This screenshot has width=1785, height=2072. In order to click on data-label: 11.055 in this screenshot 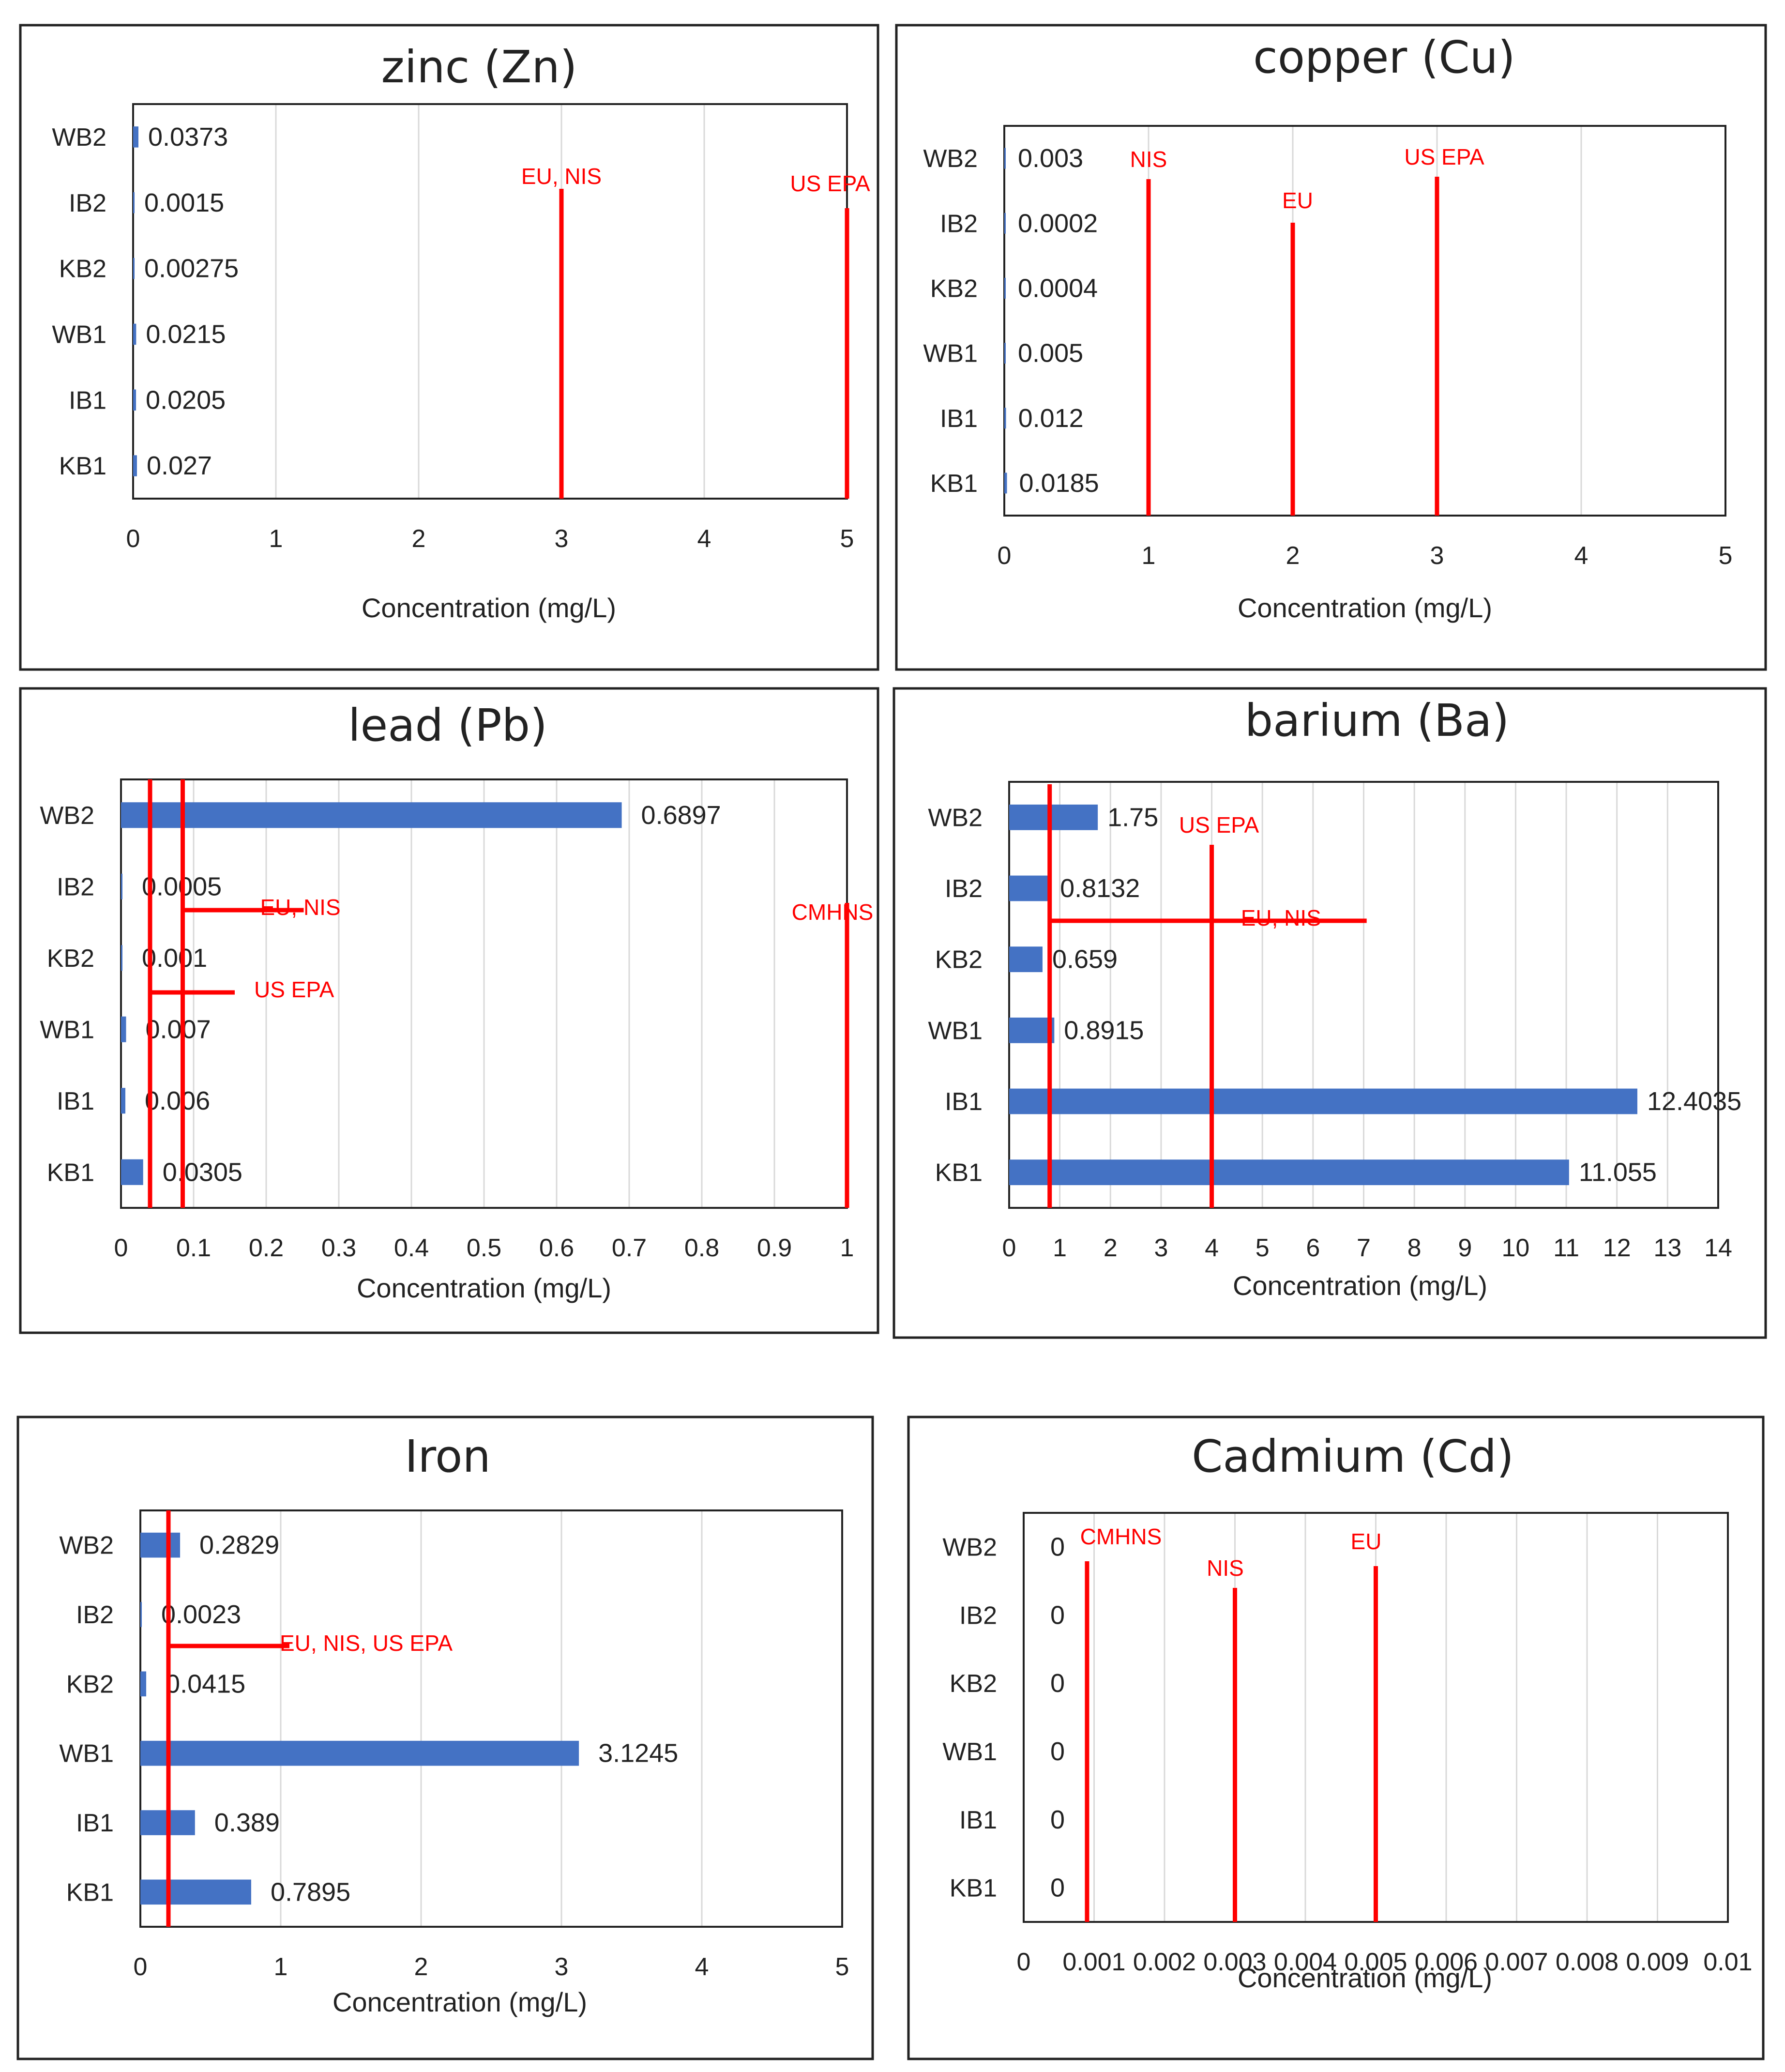, I will do `click(1618, 1172)`.